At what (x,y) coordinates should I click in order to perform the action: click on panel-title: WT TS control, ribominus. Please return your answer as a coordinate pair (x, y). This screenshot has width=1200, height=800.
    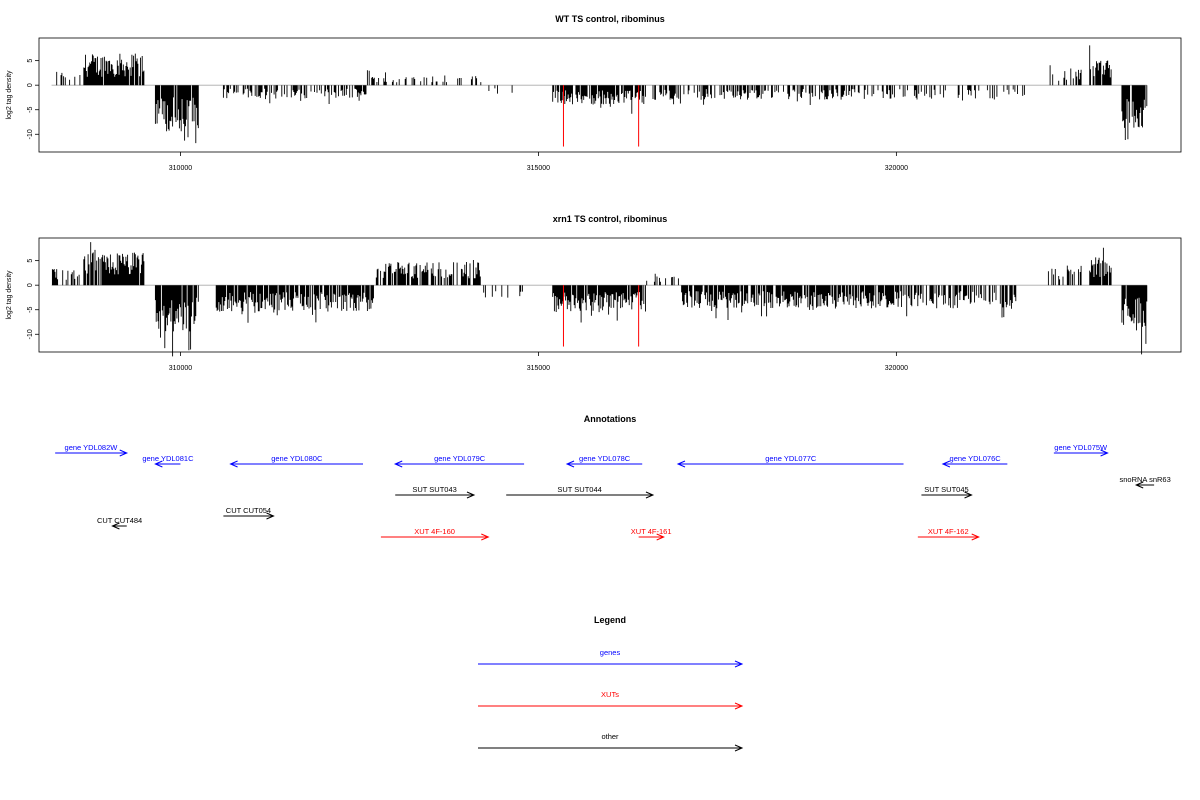
    Looking at the image, I should click on (610, 19).